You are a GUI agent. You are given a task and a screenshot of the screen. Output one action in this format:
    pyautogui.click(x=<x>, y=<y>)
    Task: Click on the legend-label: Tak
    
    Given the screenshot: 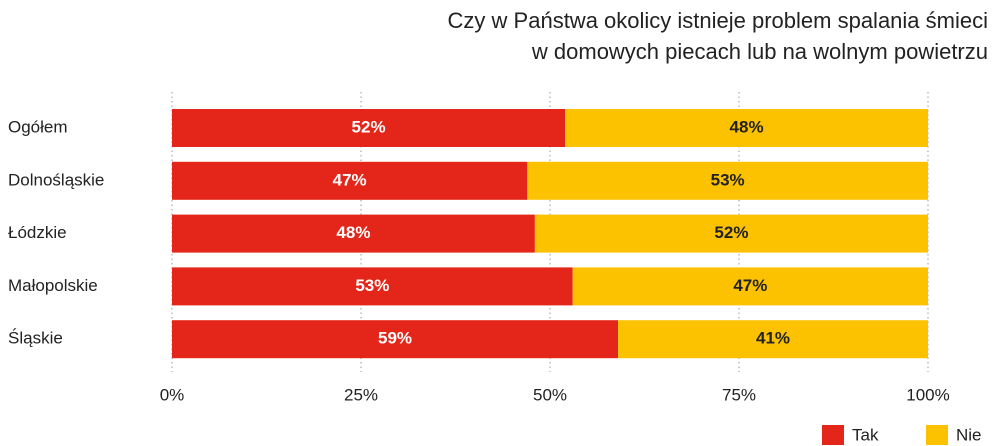 What is the action you would take?
    pyautogui.click(x=865, y=434)
    